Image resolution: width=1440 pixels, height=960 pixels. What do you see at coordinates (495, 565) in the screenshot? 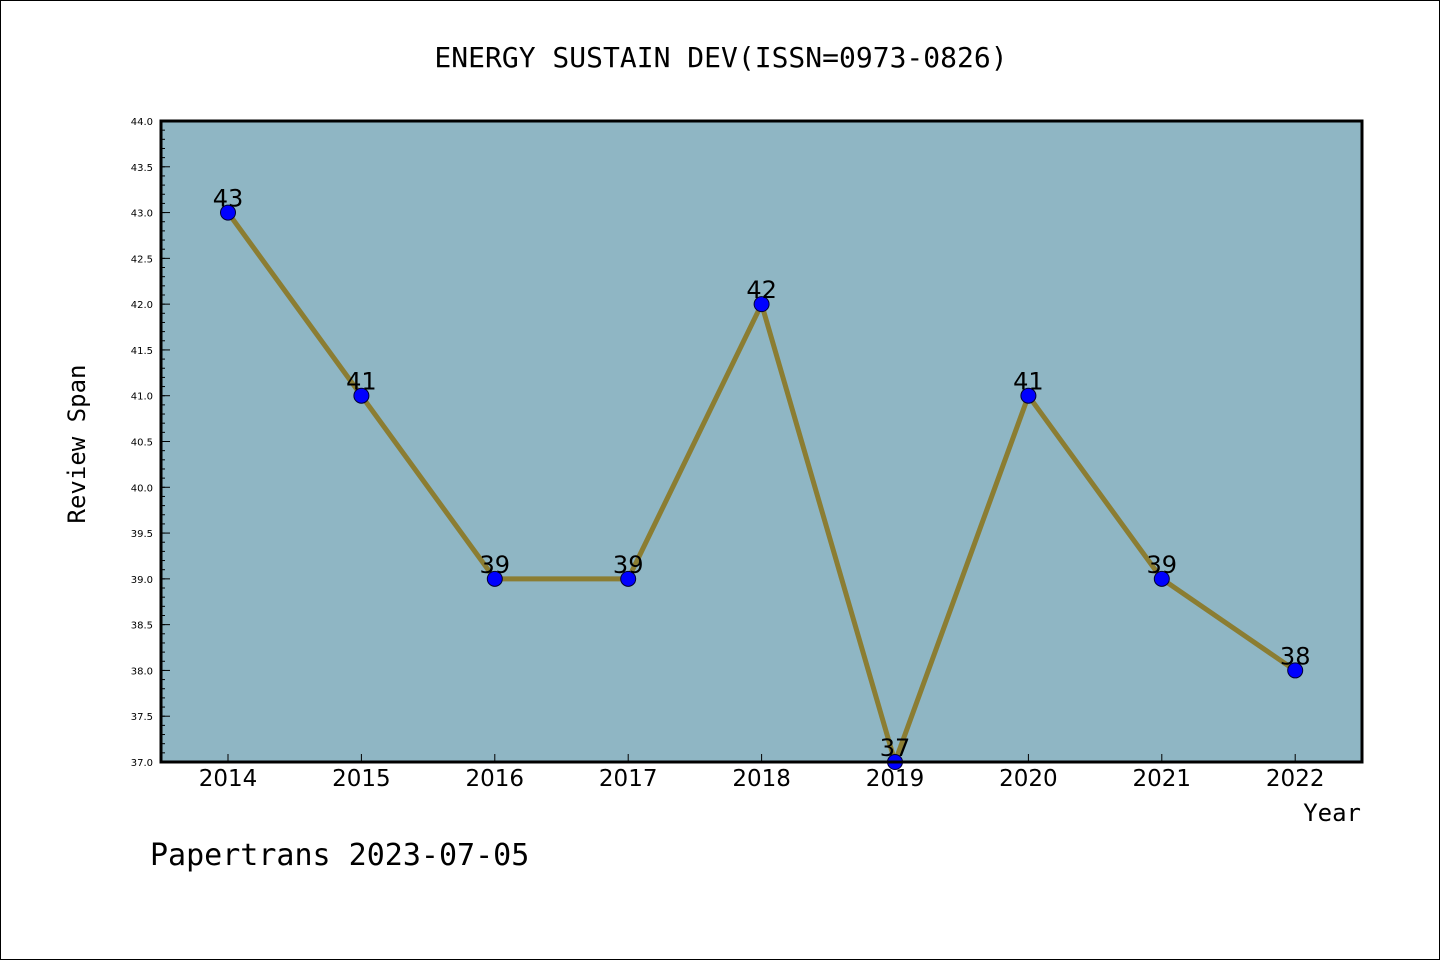
I see `data-label-2016: 39` at bounding box center [495, 565].